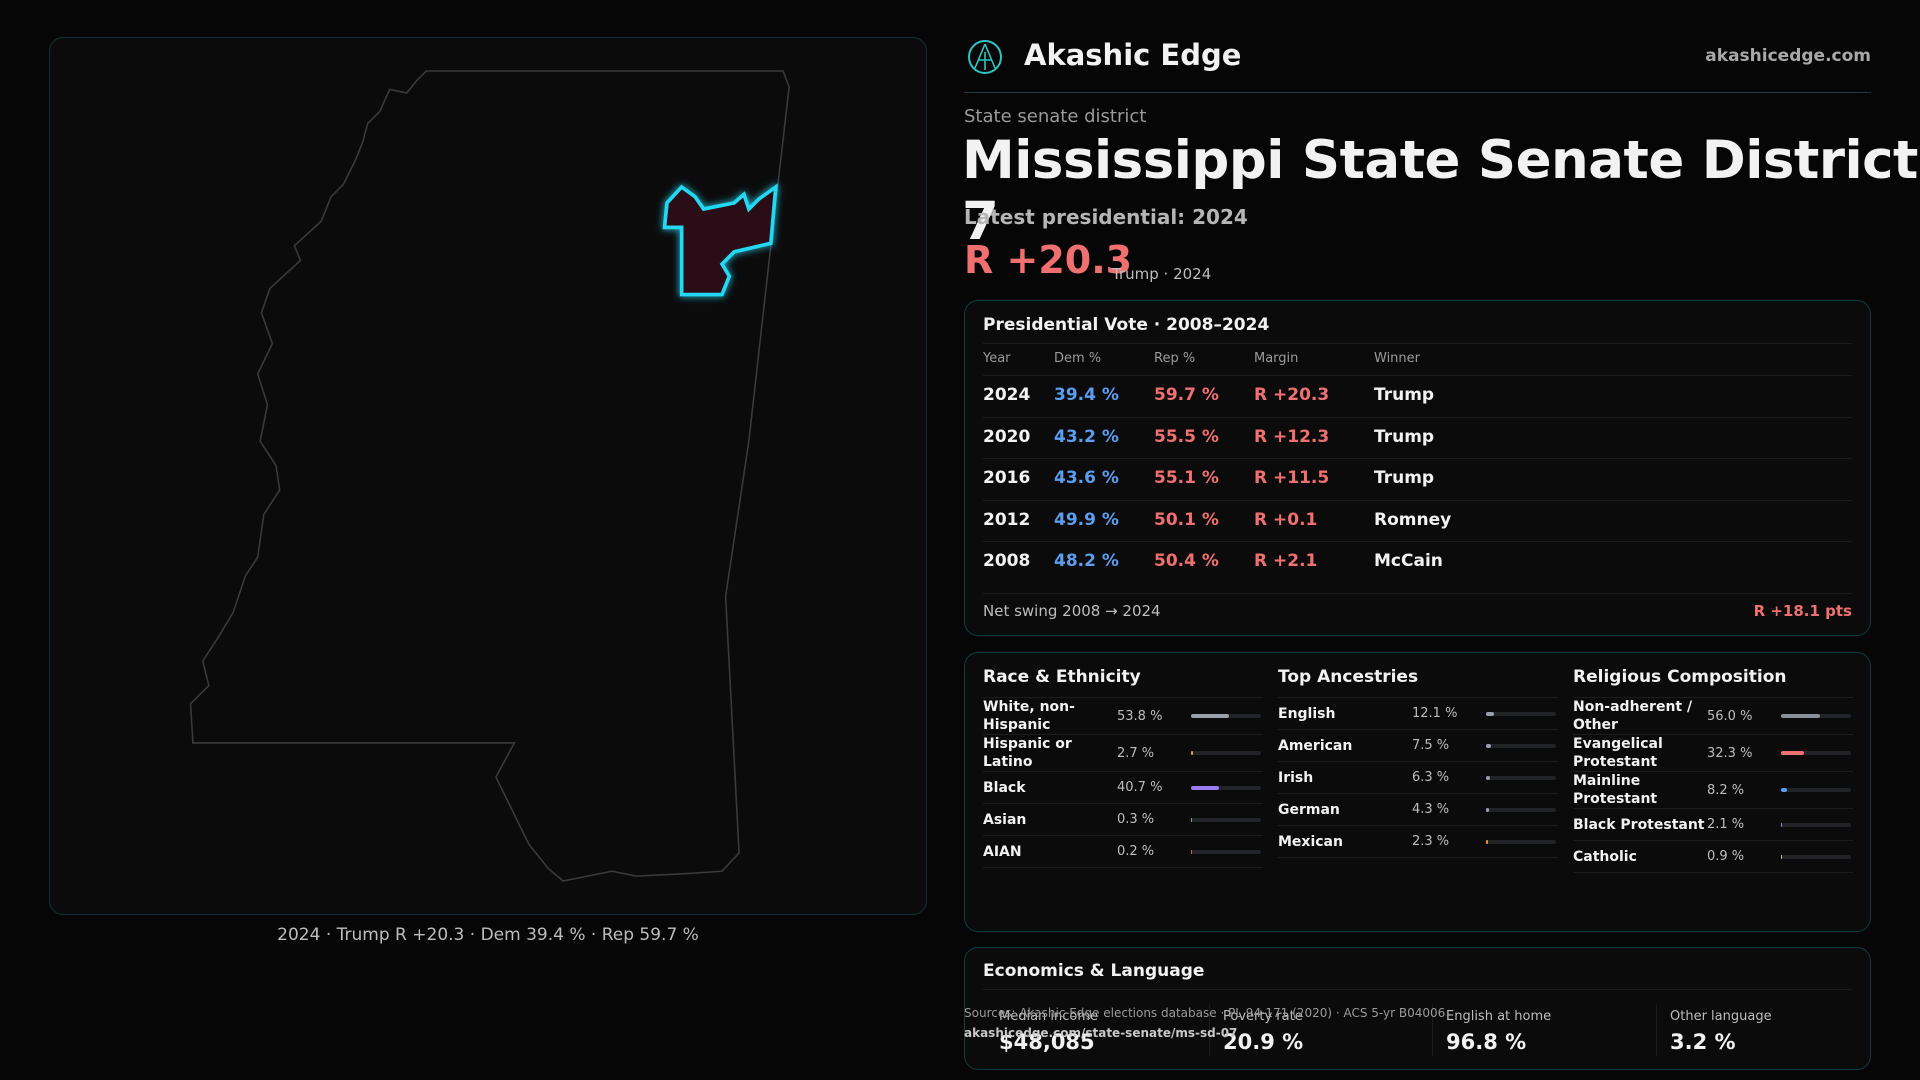 This screenshot has height=1080, width=1920. I want to click on table-cell: 49.9 %, so click(1086, 519).